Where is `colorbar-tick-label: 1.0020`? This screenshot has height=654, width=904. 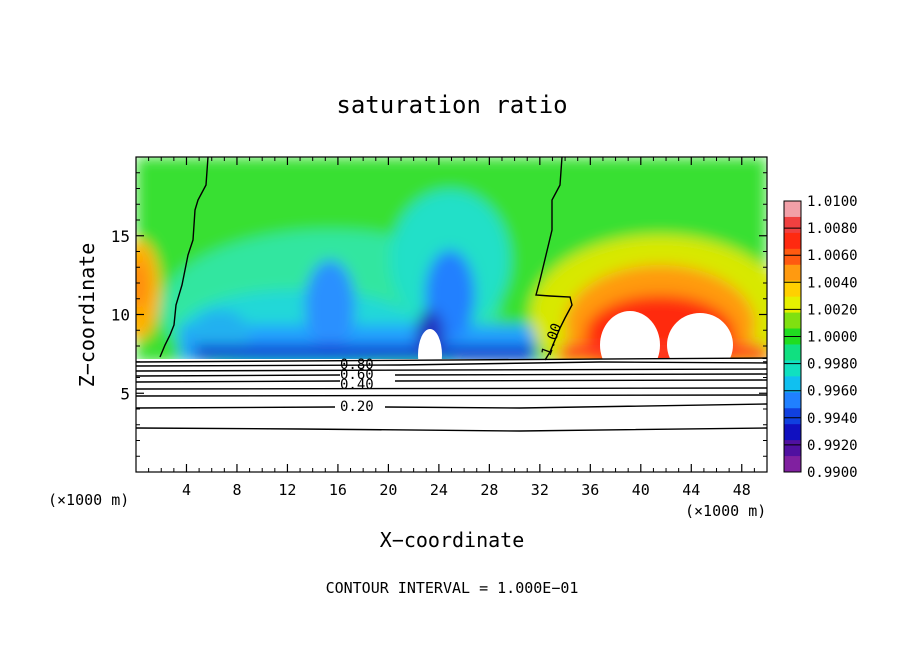 colorbar-tick-label: 1.0020 is located at coordinates (832, 310).